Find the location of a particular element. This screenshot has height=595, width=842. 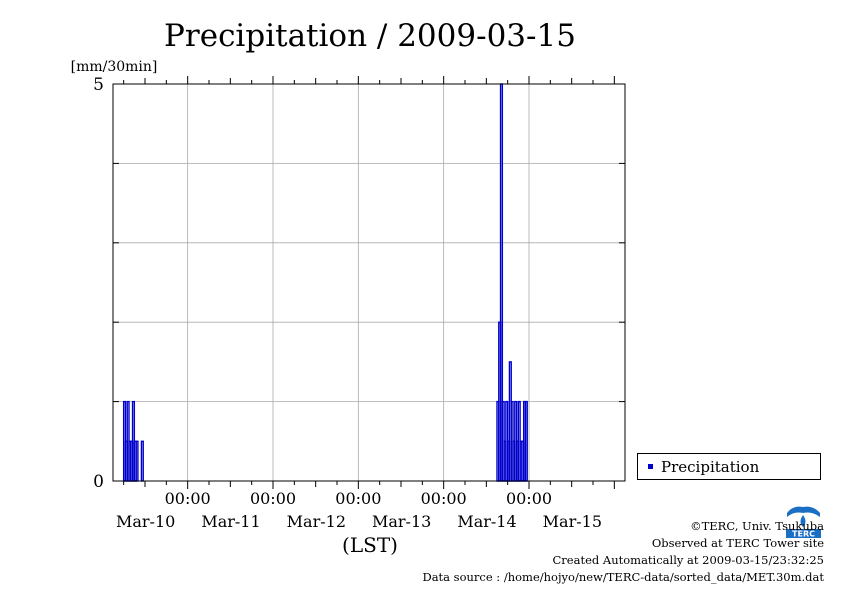

x-date-label: Mar-11 is located at coordinates (230, 521).